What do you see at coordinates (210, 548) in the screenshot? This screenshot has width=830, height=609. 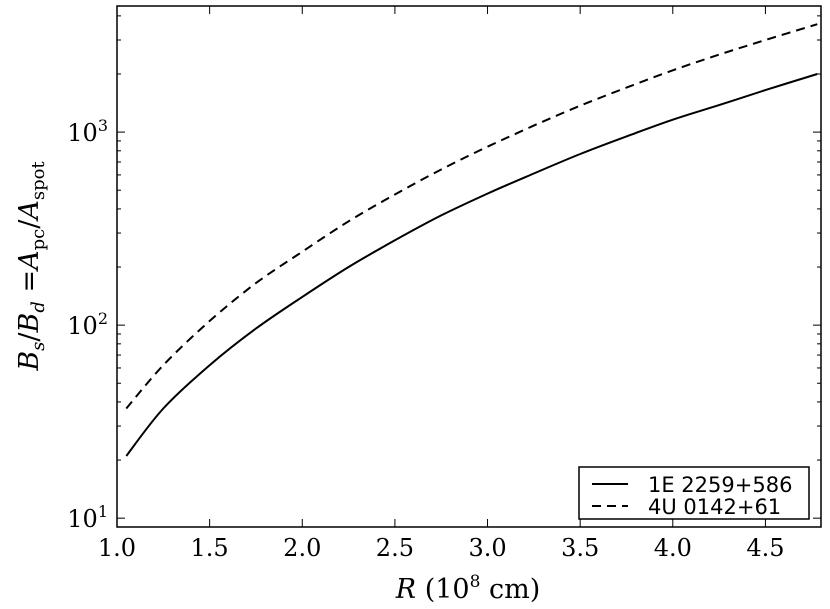 I see `x-tick-label: 1.5` at bounding box center [210, 548].